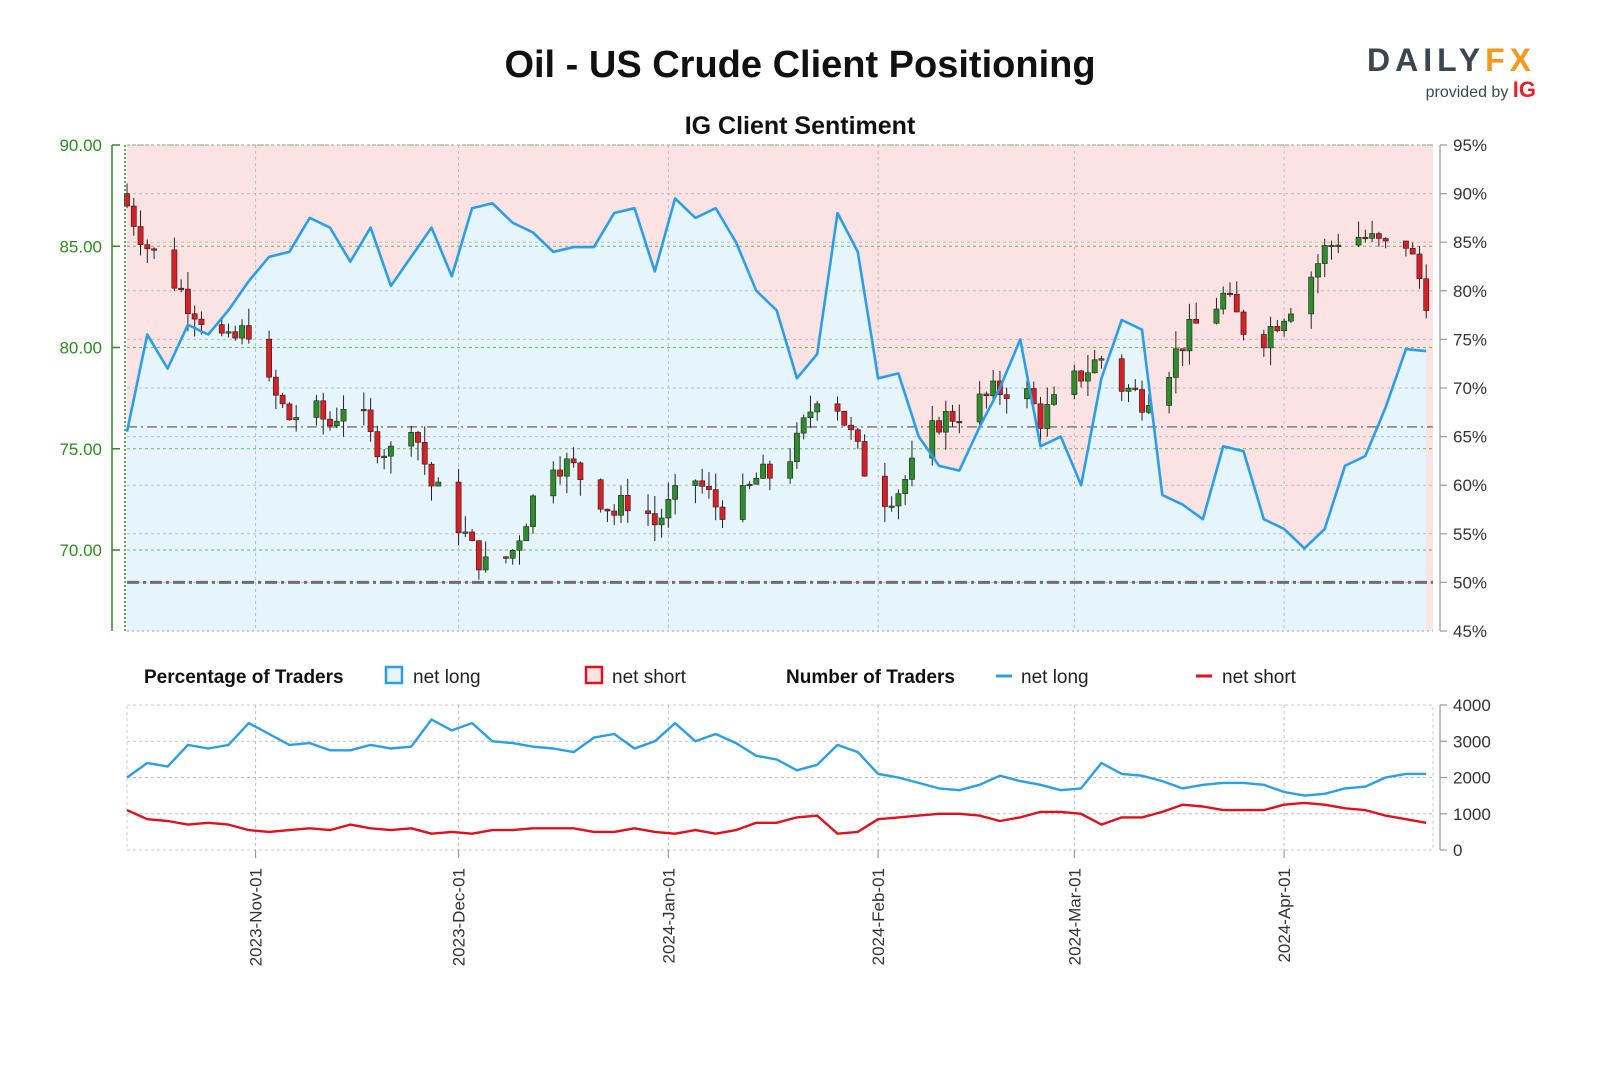 This screenshot has width=1600, height=1067. Describe the element at coordinates (1457, 850) in the screenshot. I see `traders-tick-label: 0` at that location.